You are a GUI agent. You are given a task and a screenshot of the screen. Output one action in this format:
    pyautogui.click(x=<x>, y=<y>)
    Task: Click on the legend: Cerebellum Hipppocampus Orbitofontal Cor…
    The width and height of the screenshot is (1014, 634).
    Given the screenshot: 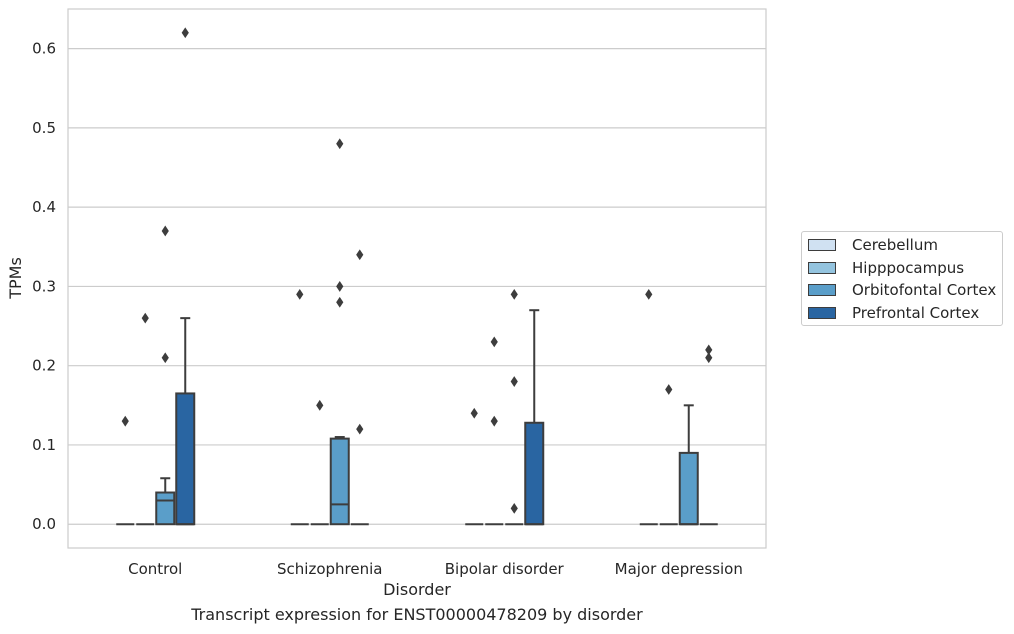 What is the action you would take?
    pyautogui.click(x=902, y=278)
    